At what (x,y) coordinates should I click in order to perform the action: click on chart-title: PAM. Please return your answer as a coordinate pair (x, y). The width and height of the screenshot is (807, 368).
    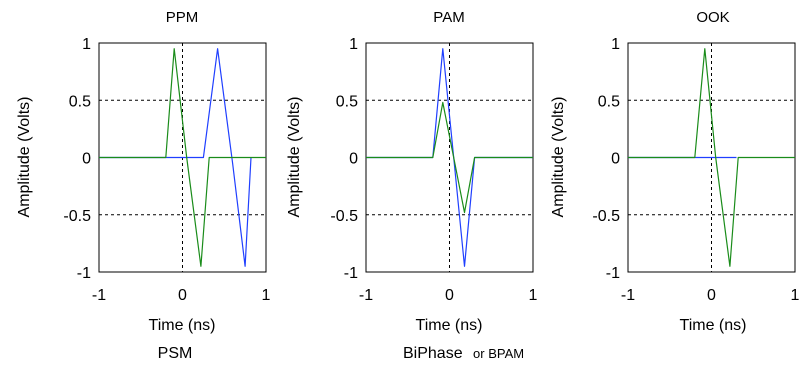
    Looking at the image, I should click on (448, 17).